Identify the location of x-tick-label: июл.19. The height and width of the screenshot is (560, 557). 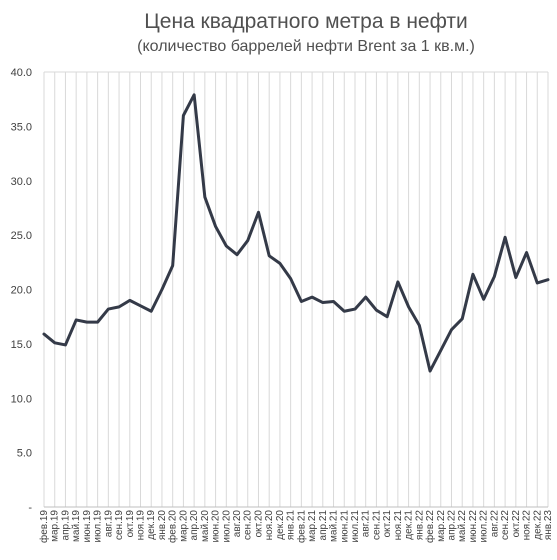
(98, 526).